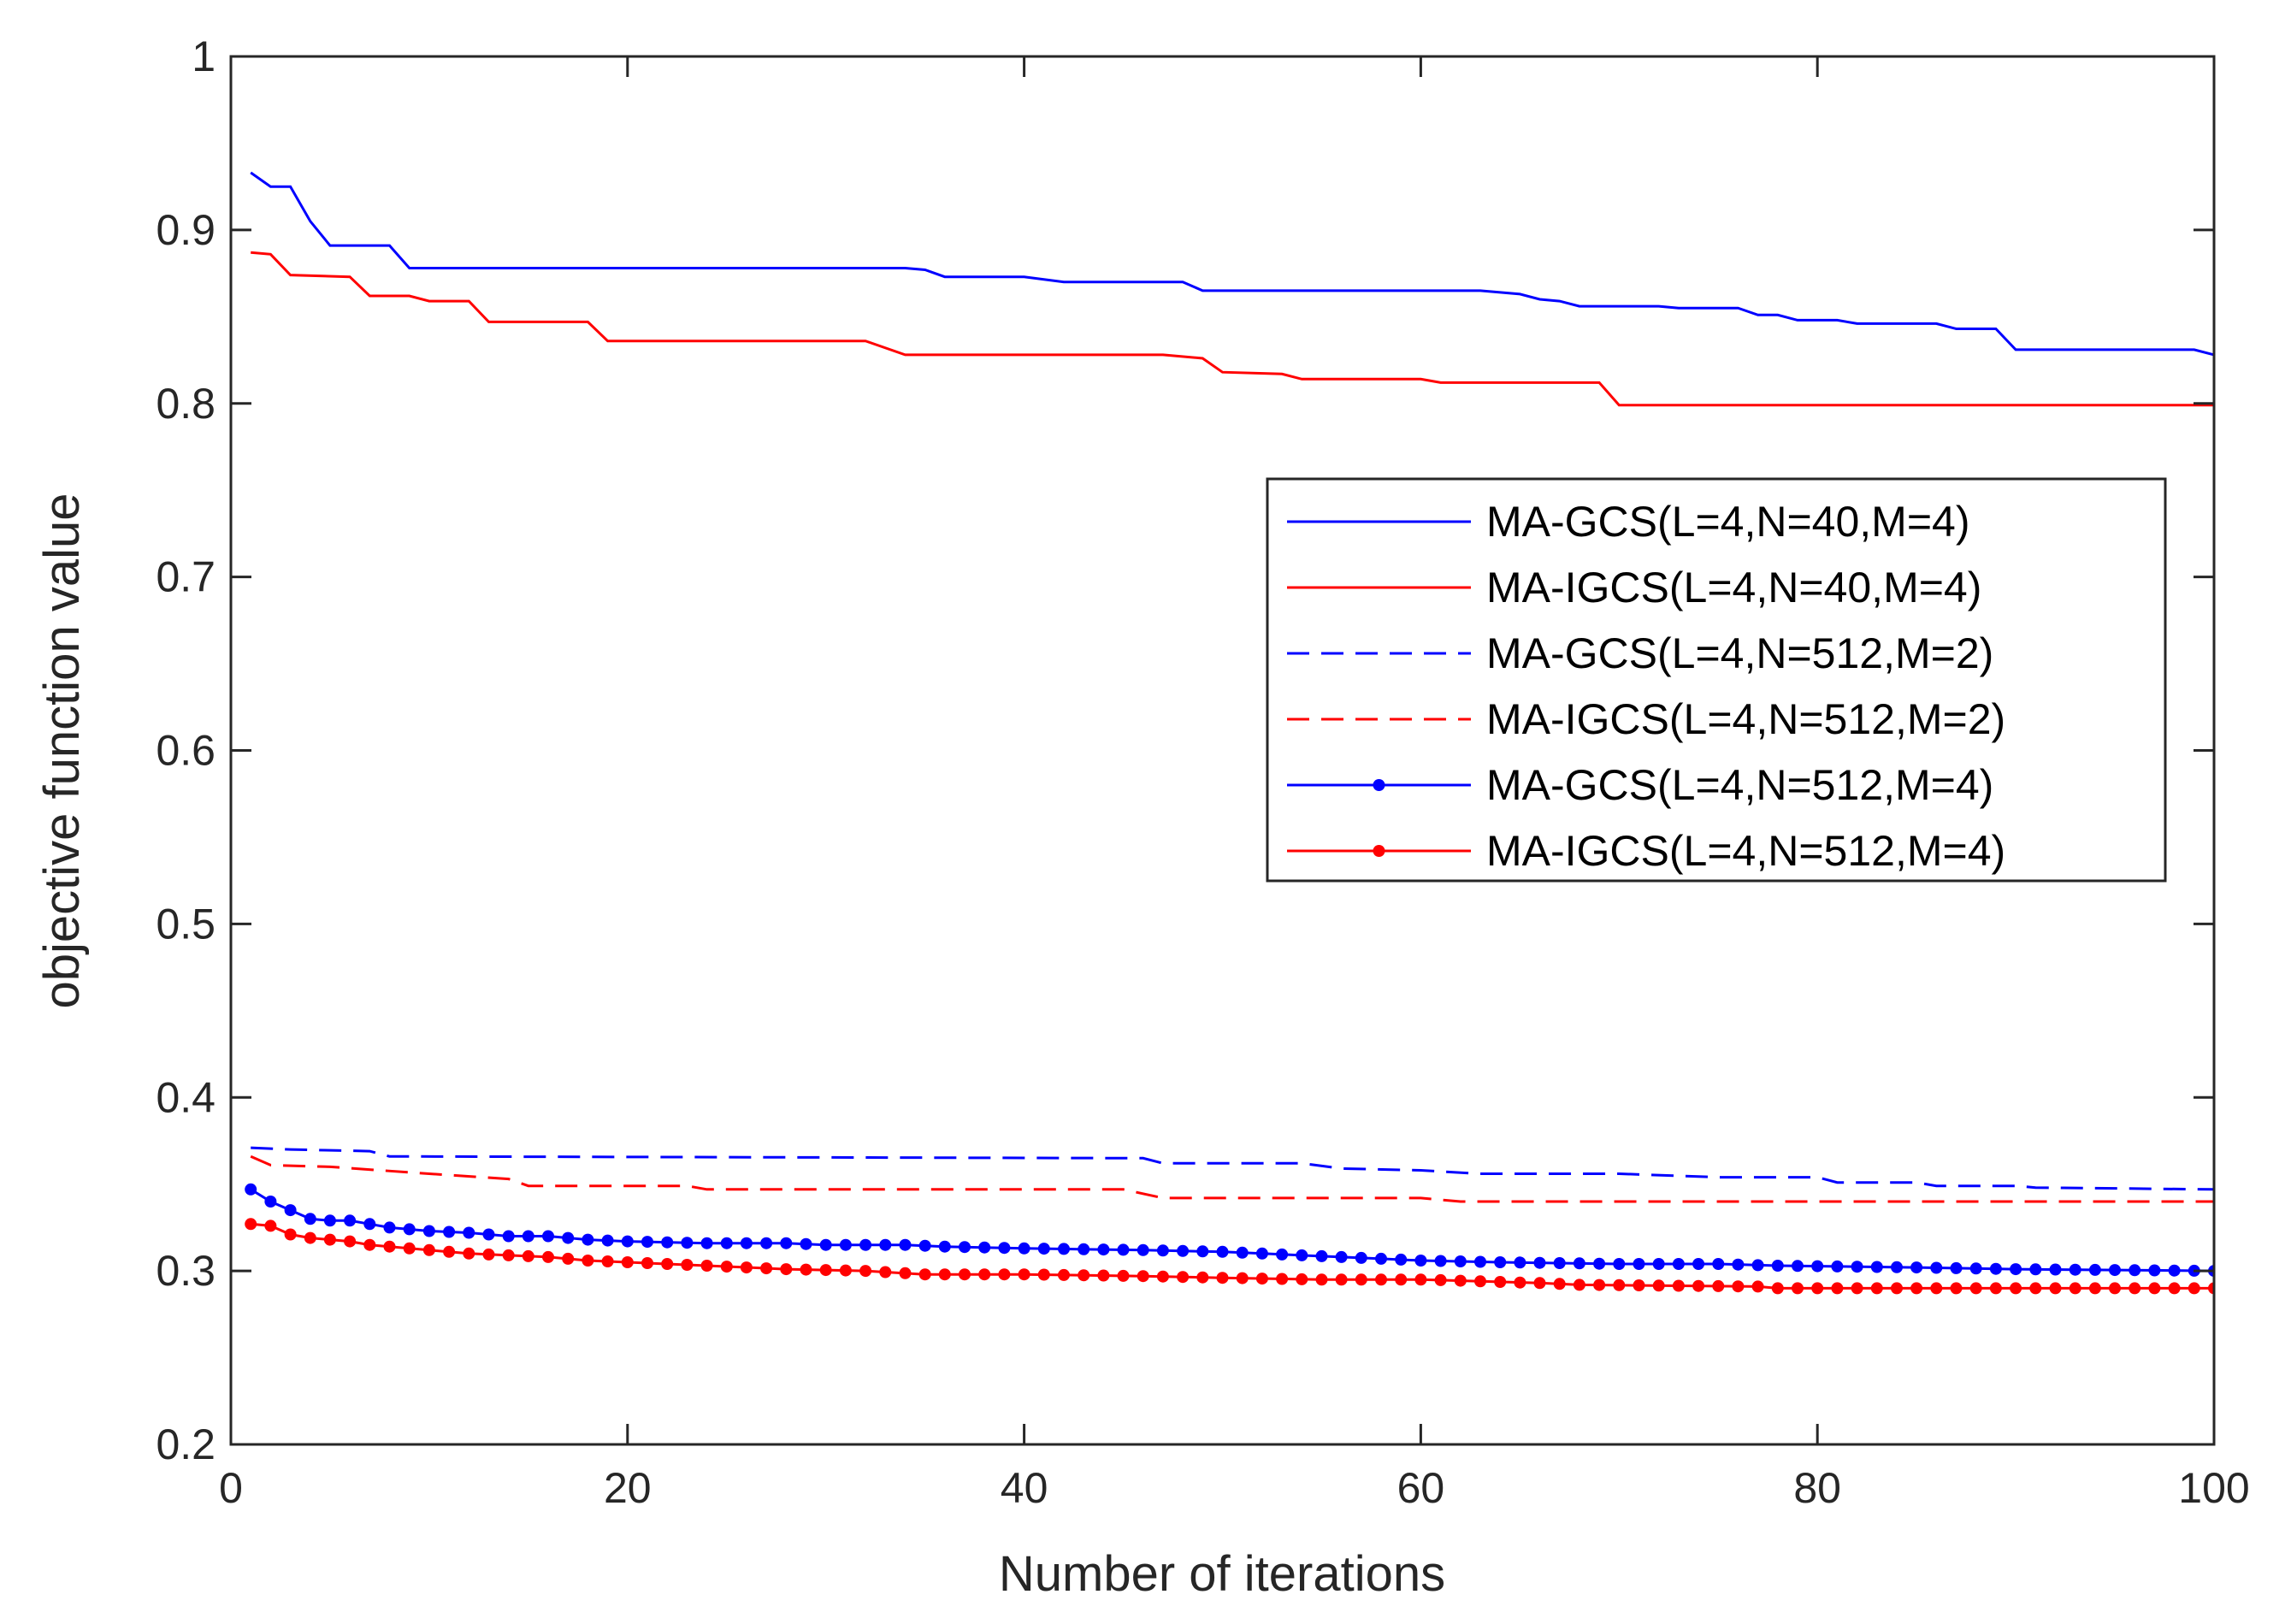  Describe the element at coordinates (1646, 719) in the screenshot. I see `legend-item: MA-IGCS(L=4,N=512,M=2)` at that location.